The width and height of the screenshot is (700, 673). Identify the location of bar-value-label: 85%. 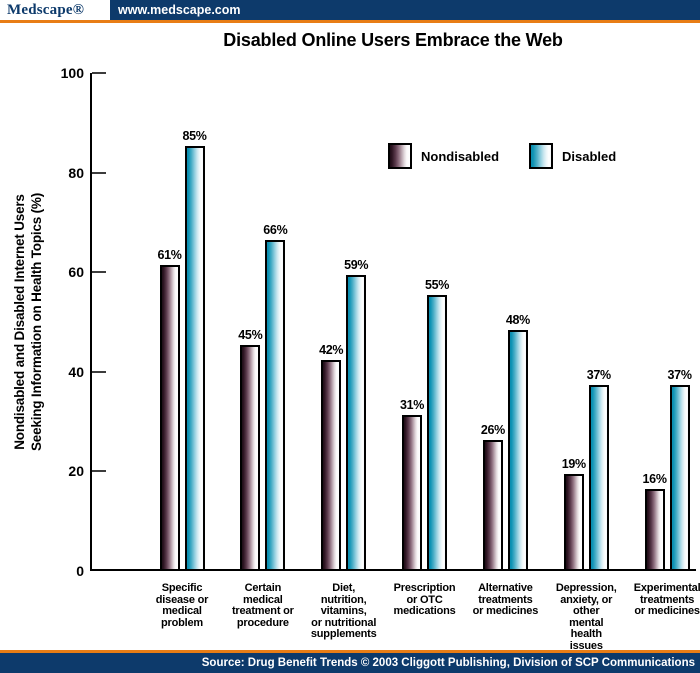
(194, 135).